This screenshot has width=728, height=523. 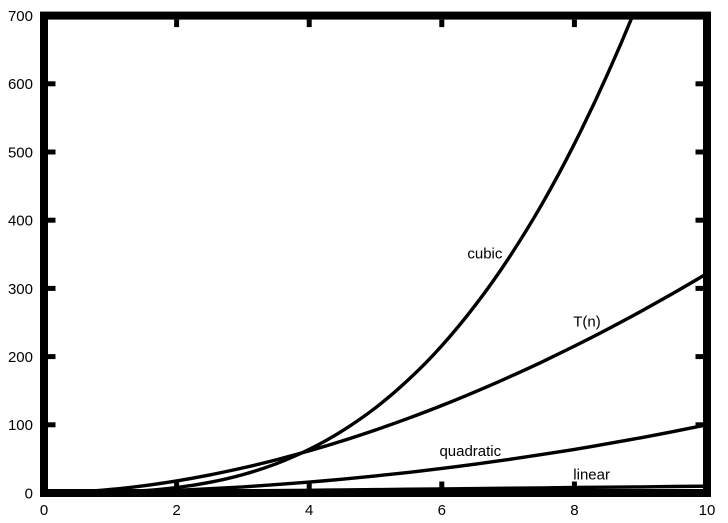 What do you see at coordinates (20, 152) in the screenshot?
I see `y-tick-label-500: 500` at bounding box center [20, 152].